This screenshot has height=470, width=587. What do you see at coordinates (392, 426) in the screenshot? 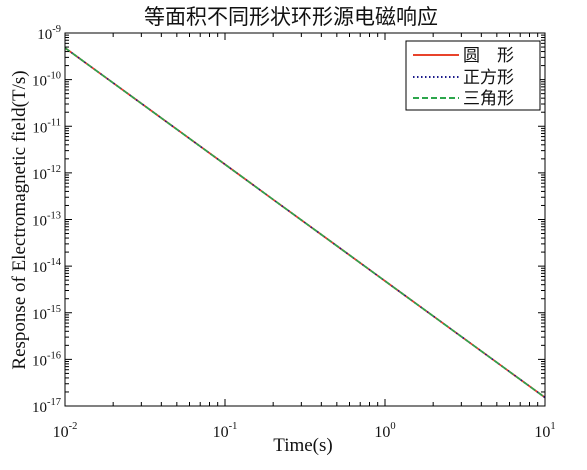
I see `x-tick-exponent: 0` at bounding box center [392, 426].